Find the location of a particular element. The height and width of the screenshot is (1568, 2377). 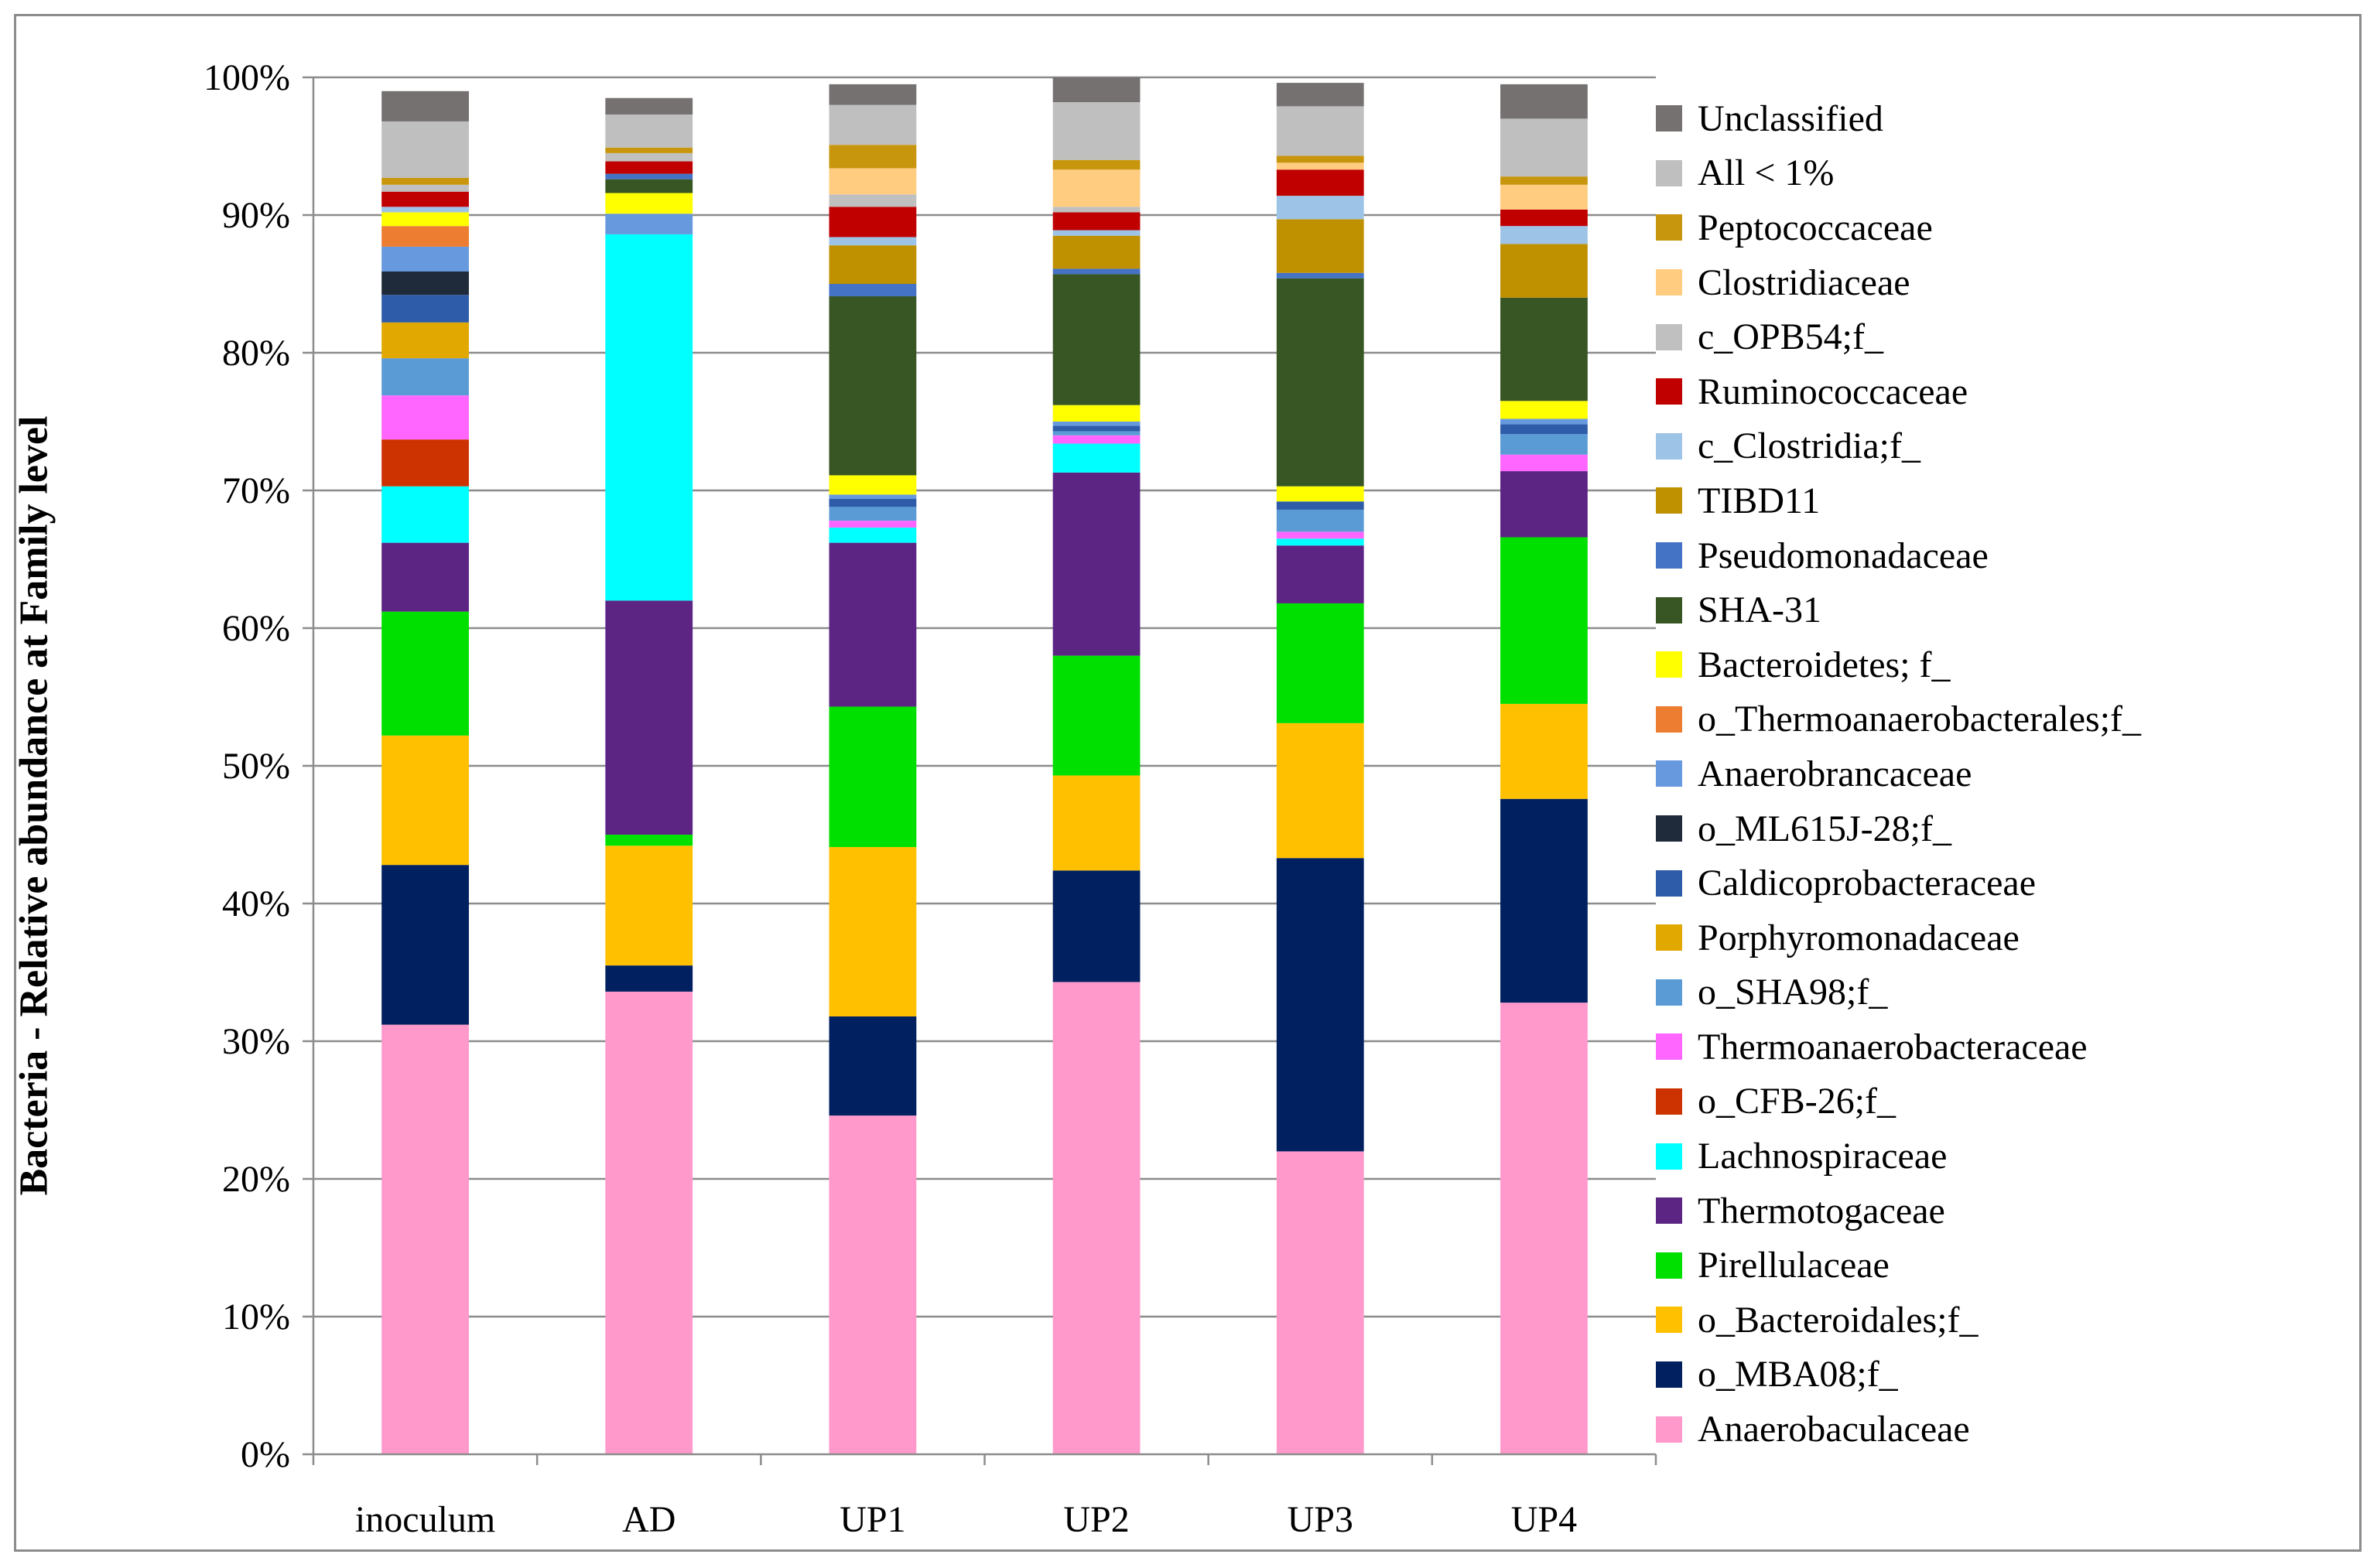

legend-item: Pseudomonadaceae is located at coordinates (1898, 555).